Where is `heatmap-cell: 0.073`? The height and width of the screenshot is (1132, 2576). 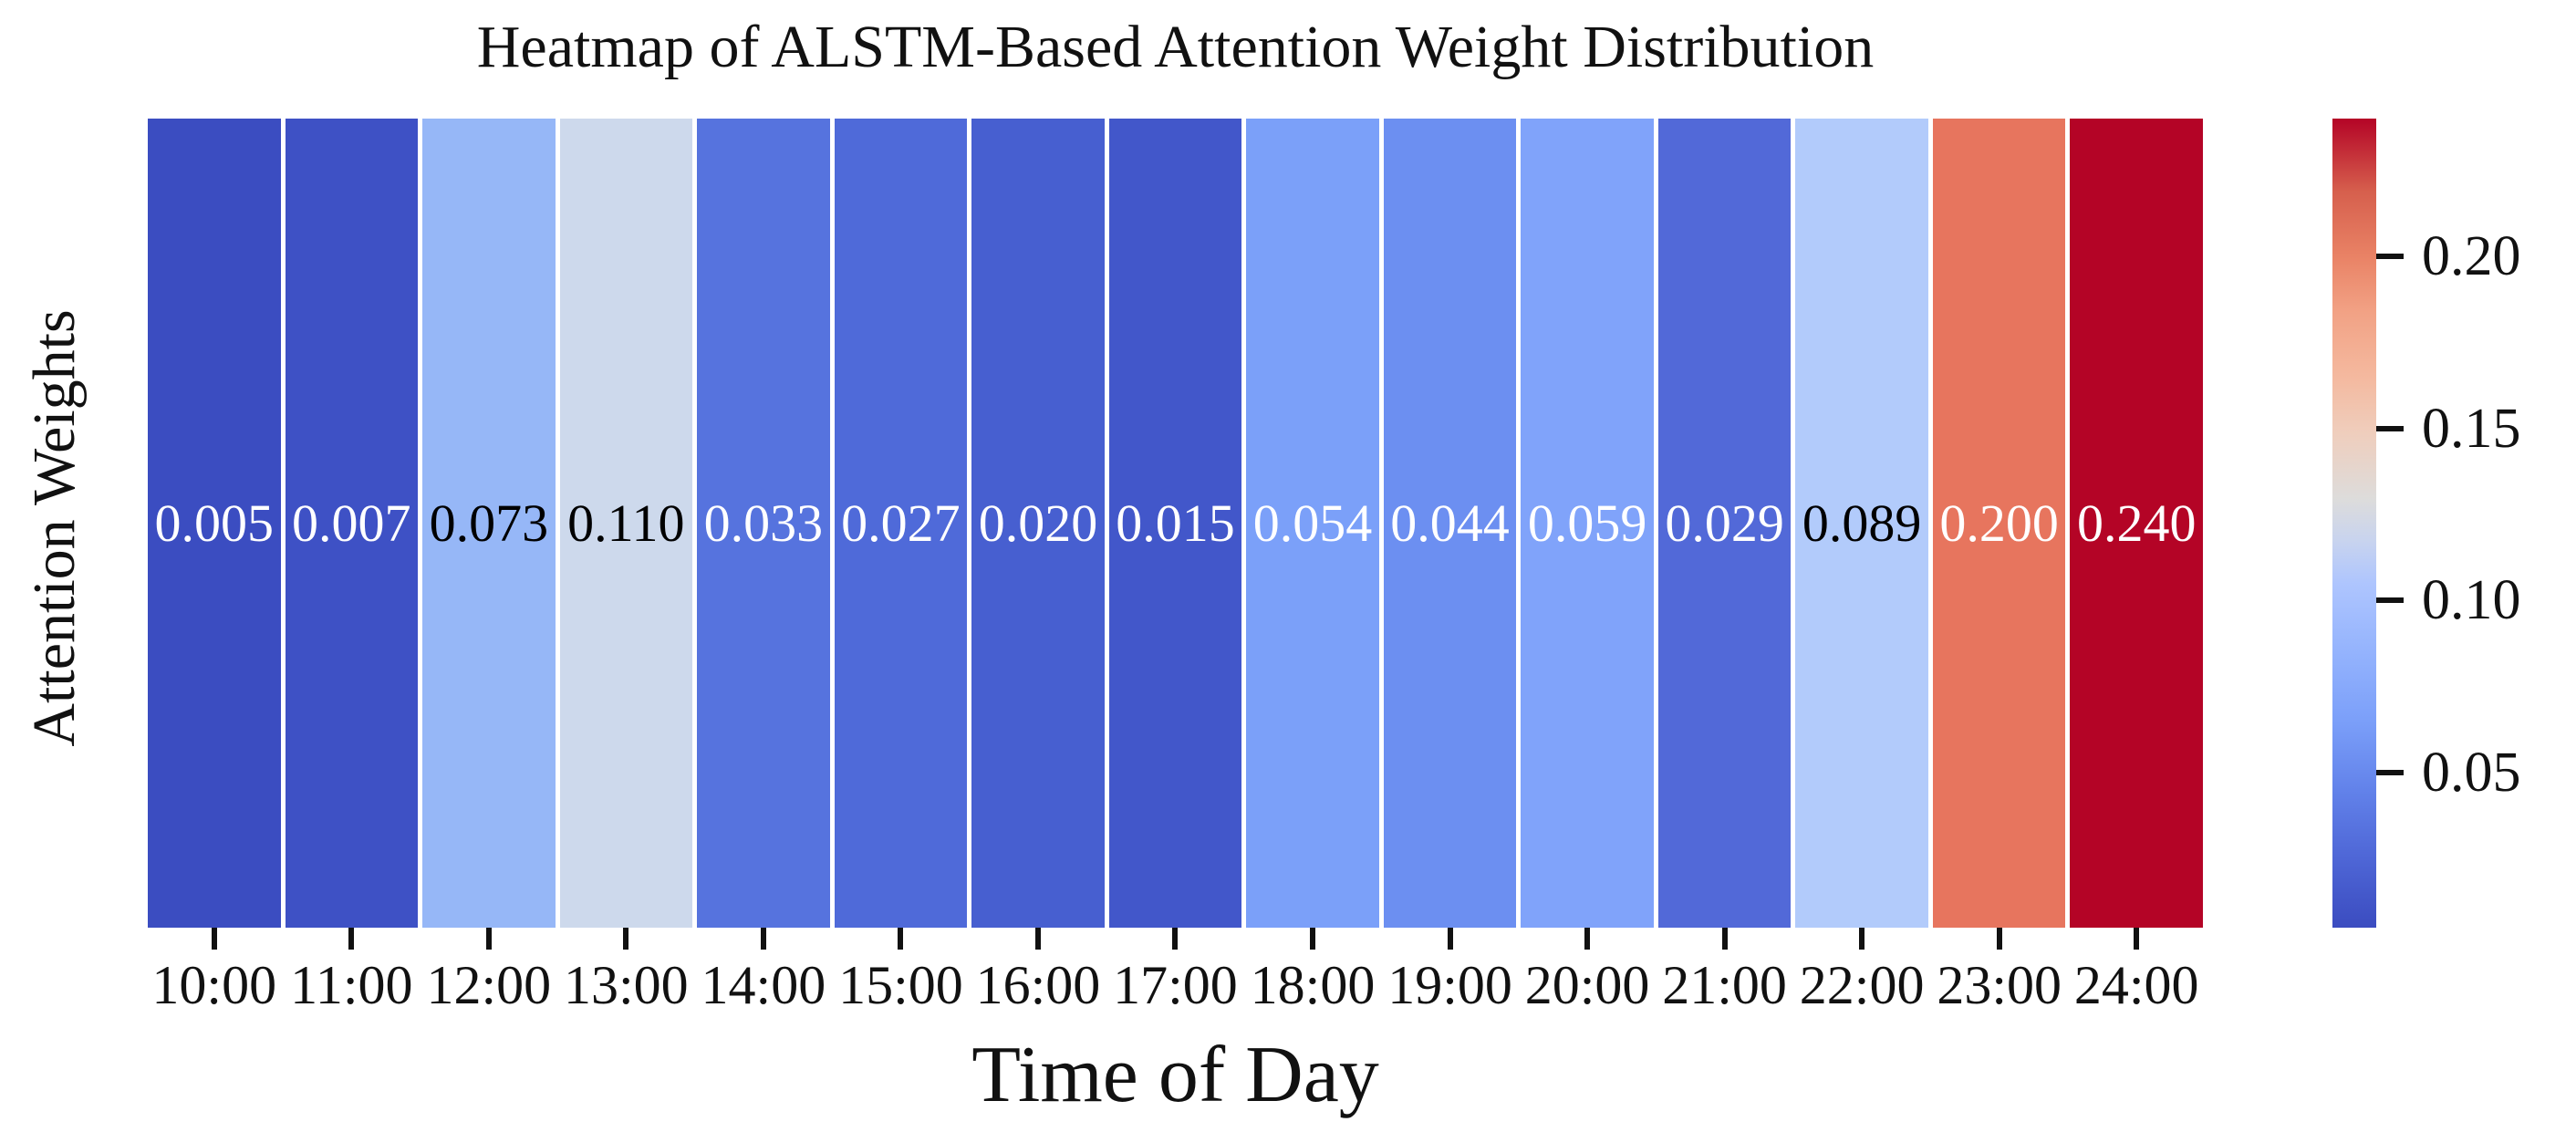 heatmap-cell: 0.073 is located at coordinates (489, 523).